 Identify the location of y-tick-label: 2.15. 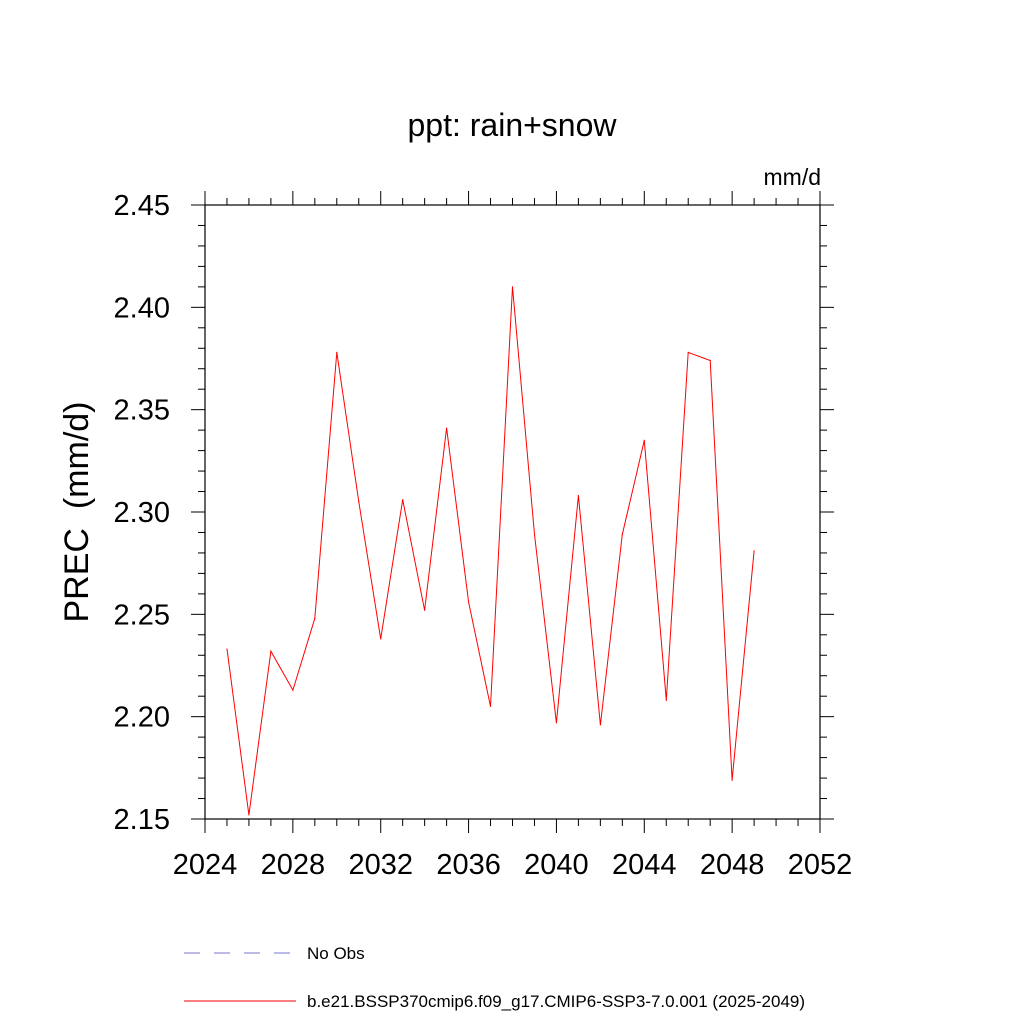
(142, 820).